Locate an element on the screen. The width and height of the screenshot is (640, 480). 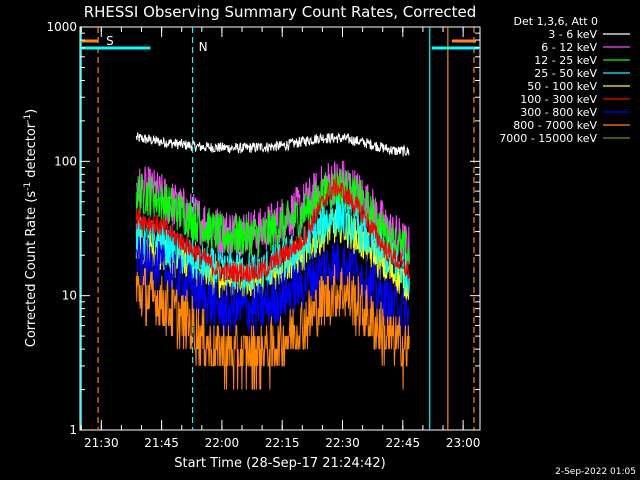
flag-label-n: N is located at coordinates (203, 47).